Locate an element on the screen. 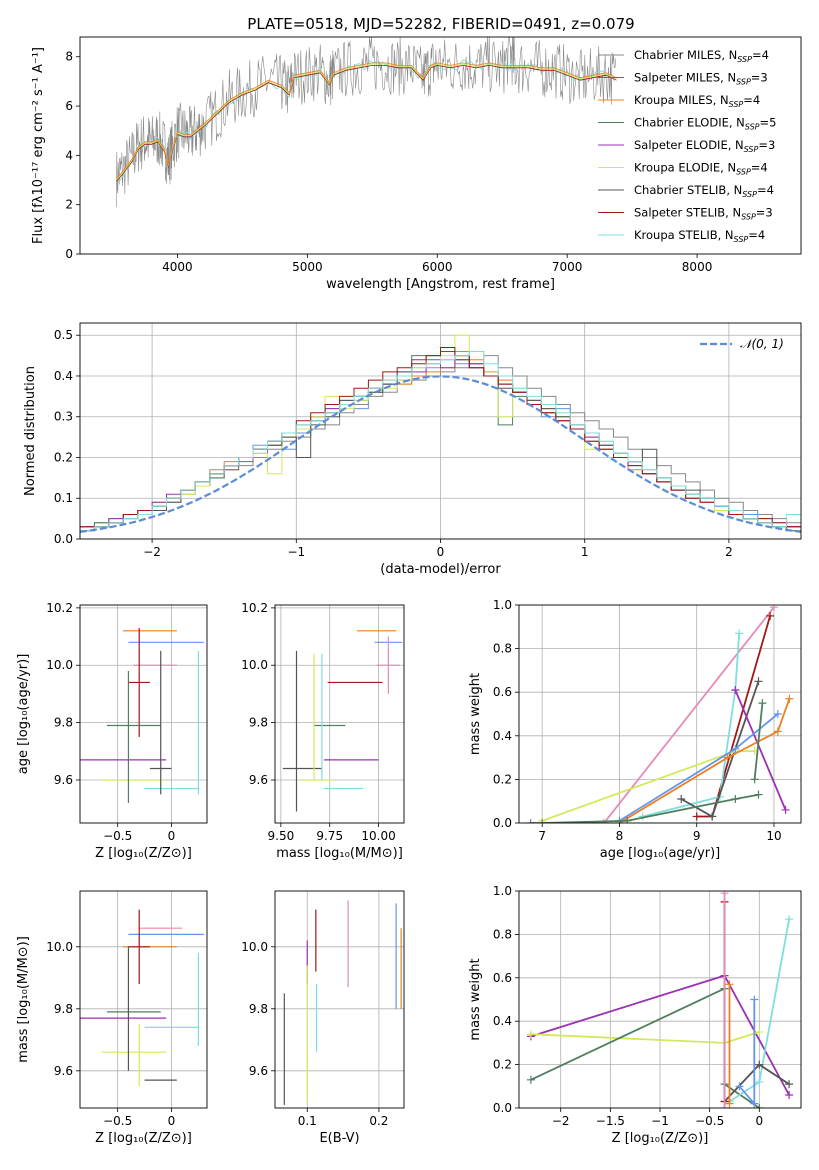  spectrum-series-models is located at coordinates (365, 121).